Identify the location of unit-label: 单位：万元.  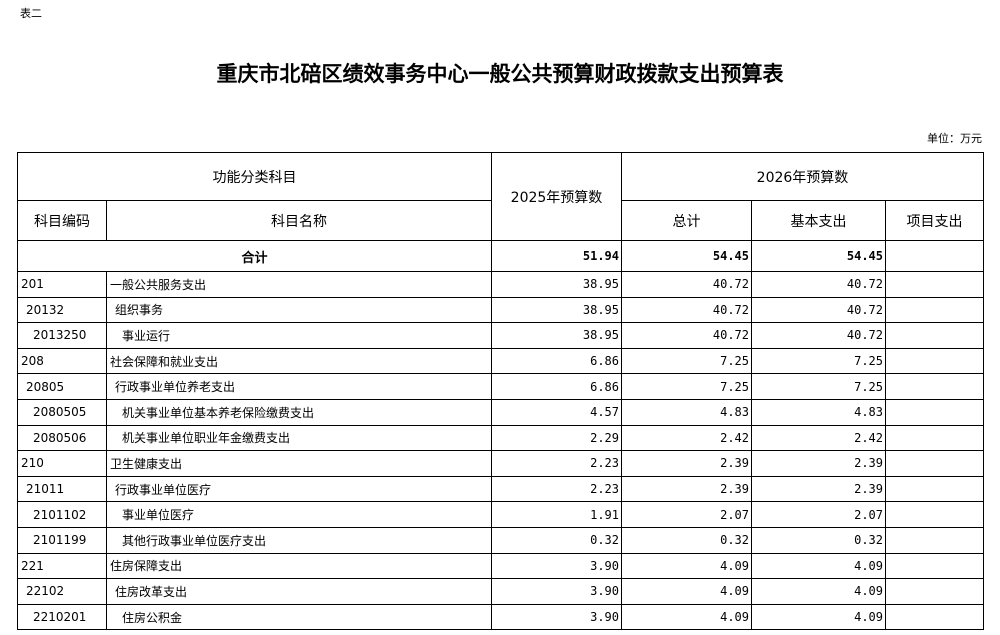
(954, 138).